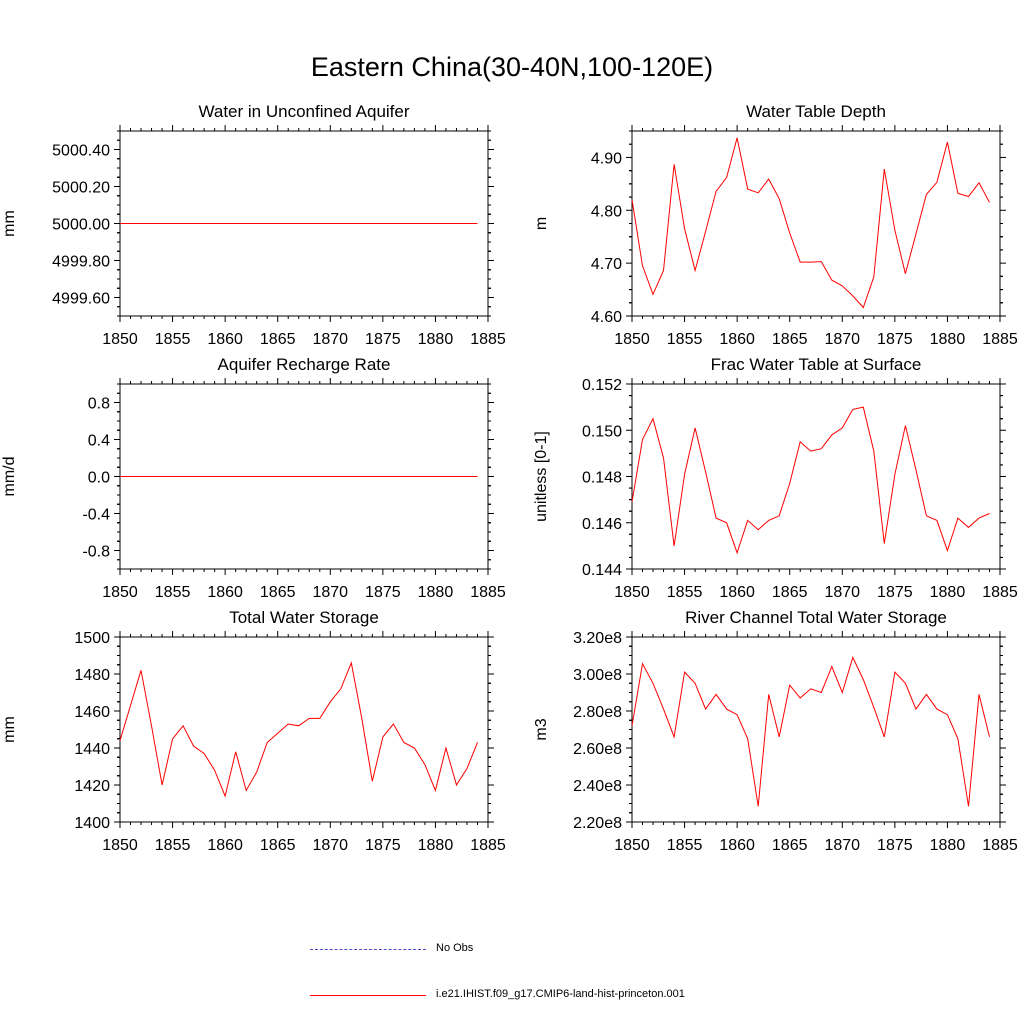 This screenshot has width=1024, height=1024. I want to click on y-tick-label: 5000.40, so click(81, 151).